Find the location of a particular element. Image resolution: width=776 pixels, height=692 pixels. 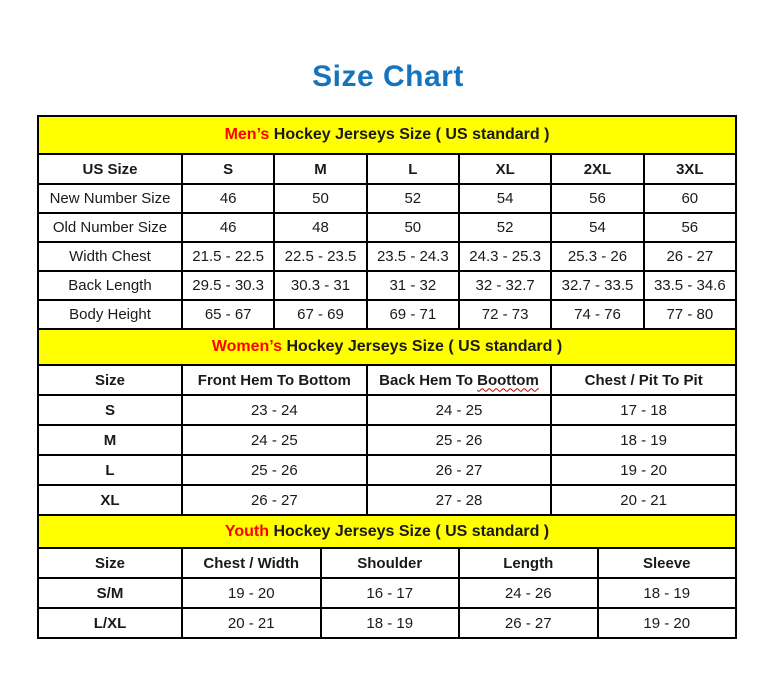

table-row: Old Number Size 46 48 50 52 54 56 is located at coordinates (387, 227).